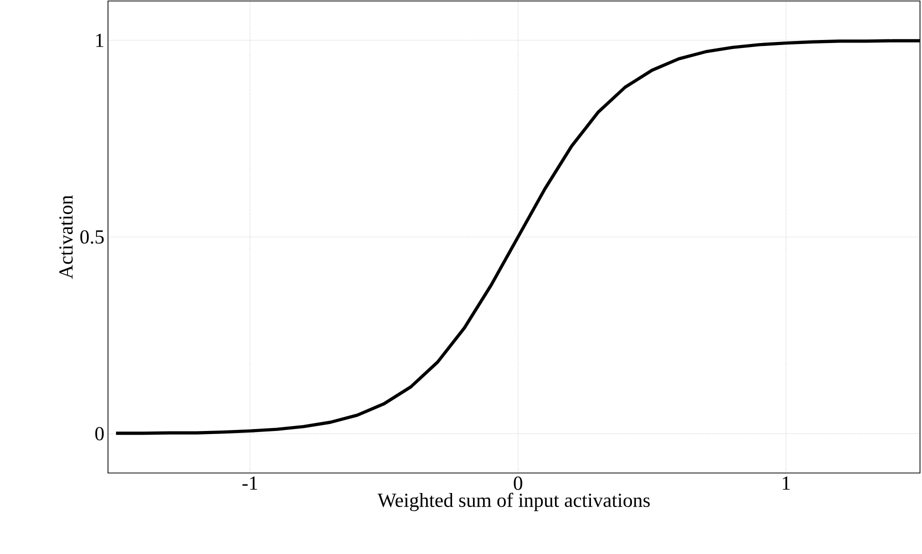  I want to click on y-tick-label: 1, so click(100, 40).